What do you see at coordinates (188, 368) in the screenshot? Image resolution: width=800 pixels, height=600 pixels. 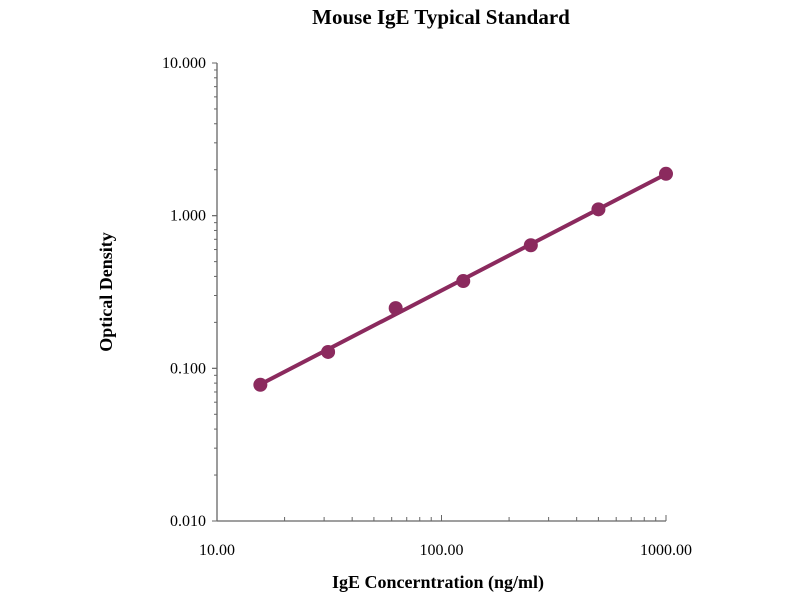 I see `y-tick-label: 0.100` at bounding box center [188, 368].